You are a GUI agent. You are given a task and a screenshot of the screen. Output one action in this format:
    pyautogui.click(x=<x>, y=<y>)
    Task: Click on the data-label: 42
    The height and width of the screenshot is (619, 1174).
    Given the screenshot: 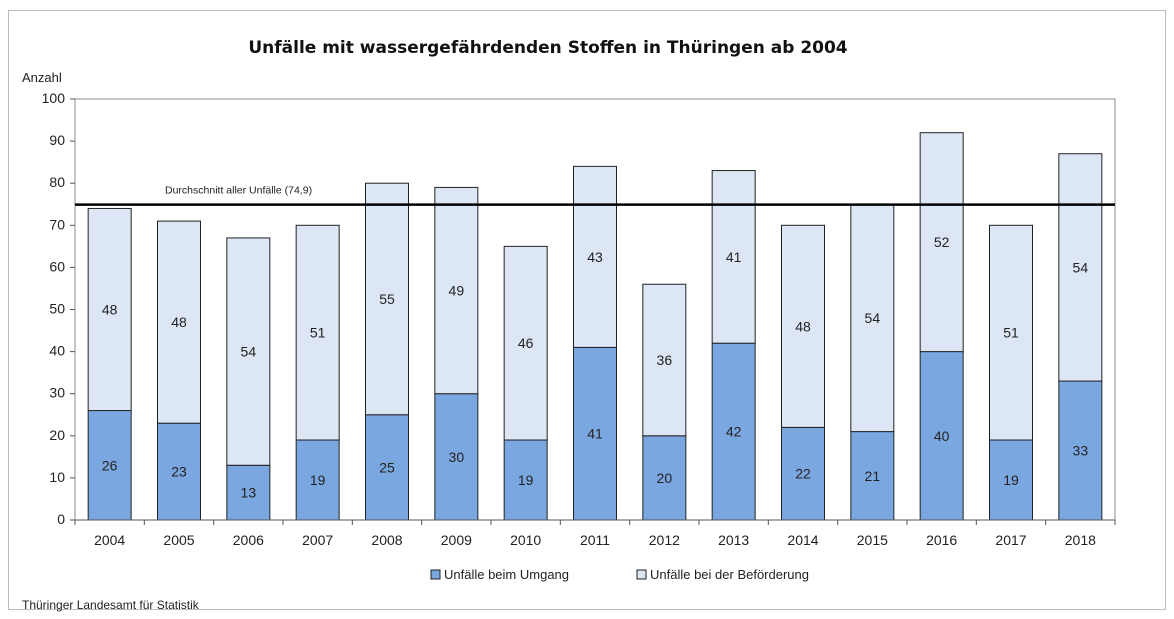 What is the action you would take?
    pyautogui.click(x=734, y=432)
    